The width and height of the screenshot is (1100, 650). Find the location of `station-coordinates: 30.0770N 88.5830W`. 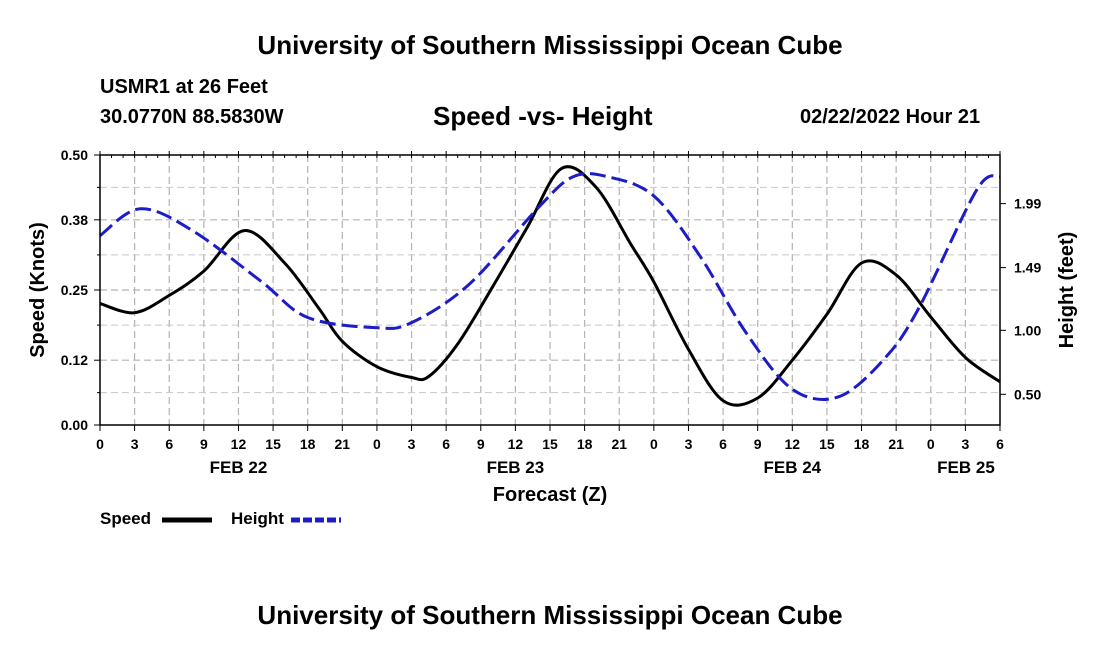

station-coordinates: 30.0770N 88.5830W is located at coordinates (192, 117).